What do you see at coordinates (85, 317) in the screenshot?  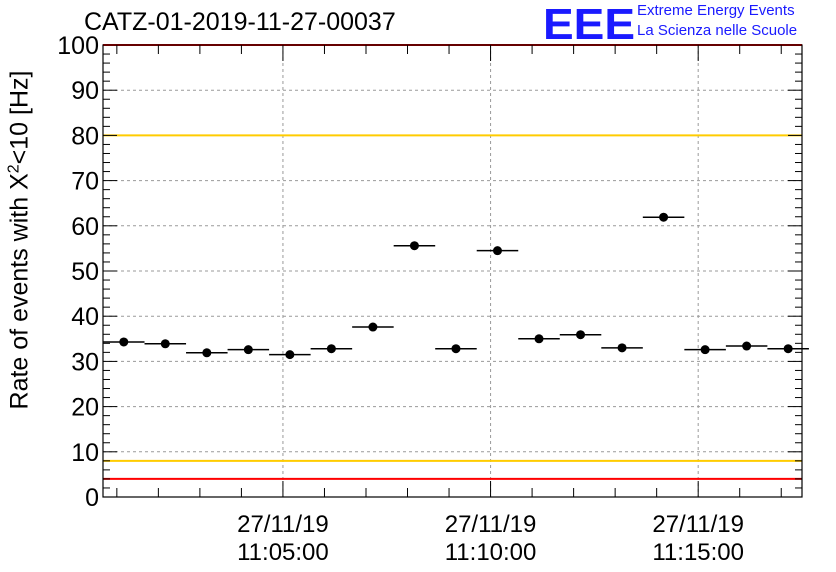 I see `y-tick-label: 40` at bounding box center [85, 317].